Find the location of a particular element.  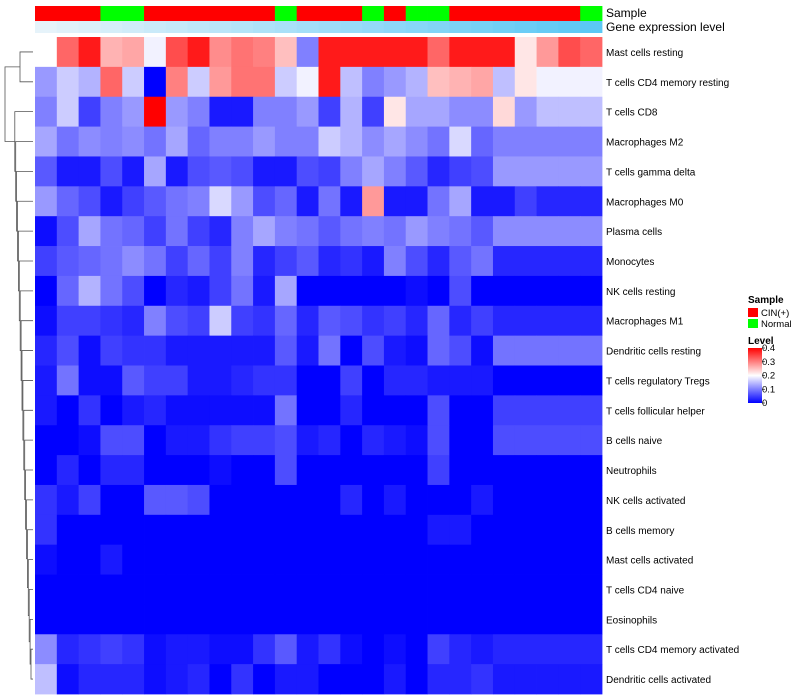

row-label: T cells CD8 is located at coordinates (632, 113).